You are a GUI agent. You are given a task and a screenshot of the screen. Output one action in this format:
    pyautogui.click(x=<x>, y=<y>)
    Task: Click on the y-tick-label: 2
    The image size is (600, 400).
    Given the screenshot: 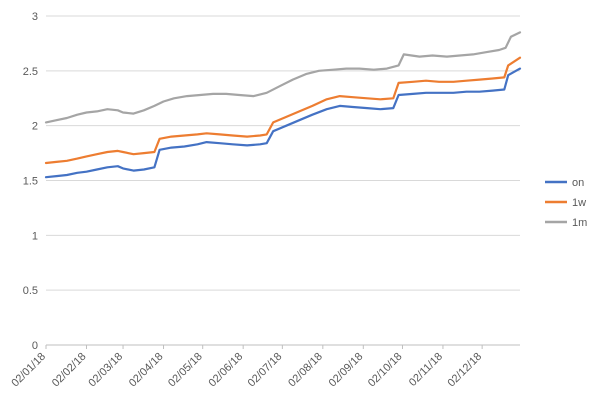 What is the action you would take?
    pyautogui.click(x=35, y=127)
    